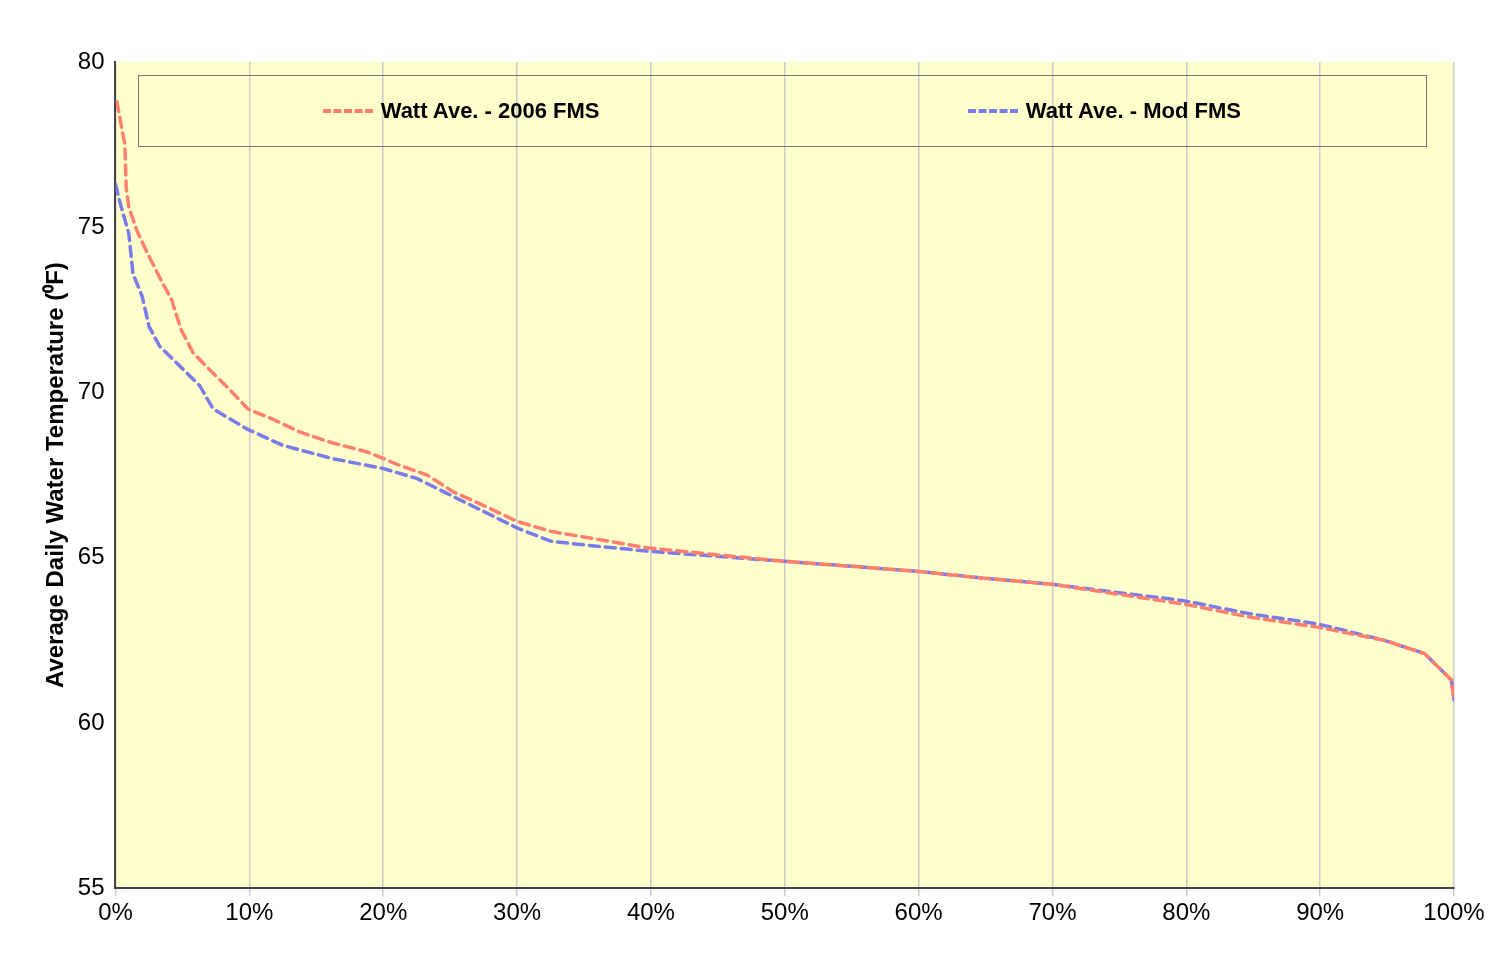 The height and width of the screenshot is (961, 1506). Describe the element at coordinates (91, 391) in the screenshot. I see `y-tick-label: 70` at that location.